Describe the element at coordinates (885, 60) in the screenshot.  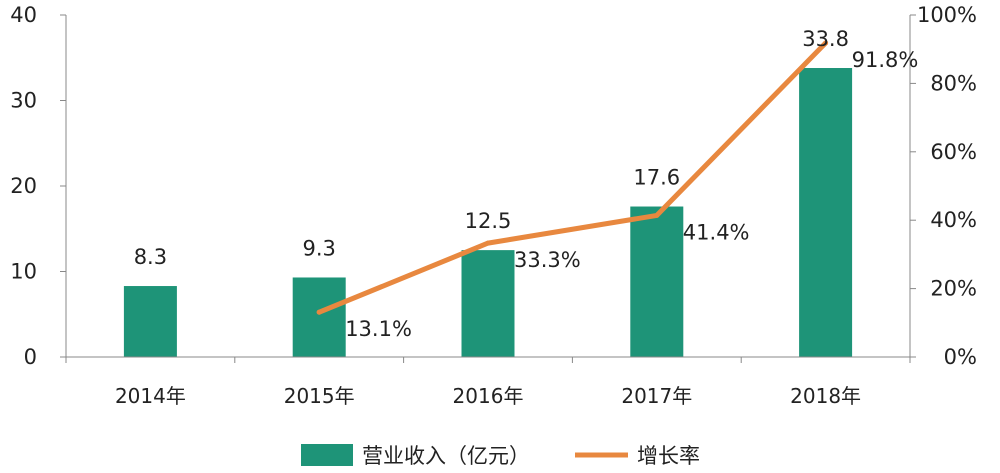
I see `line-value-label: 91.8%` at that location.